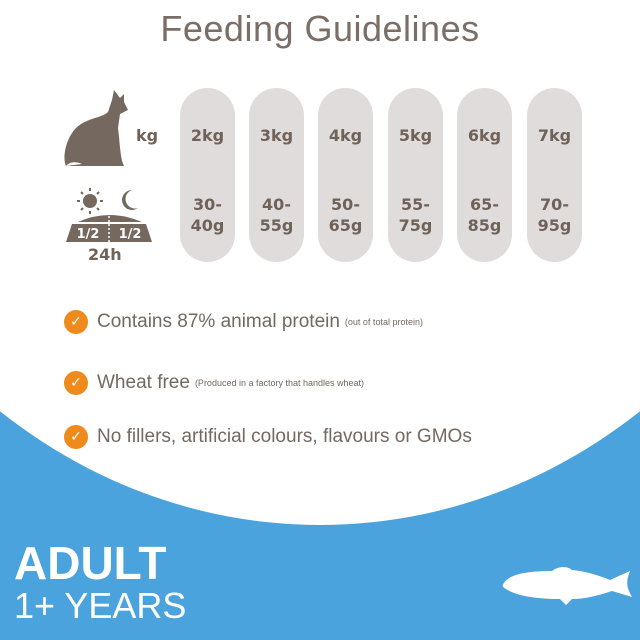 This screenshot has height=640, width=640. I want to click on amount-value: 50- 65g, so click(345, 215).